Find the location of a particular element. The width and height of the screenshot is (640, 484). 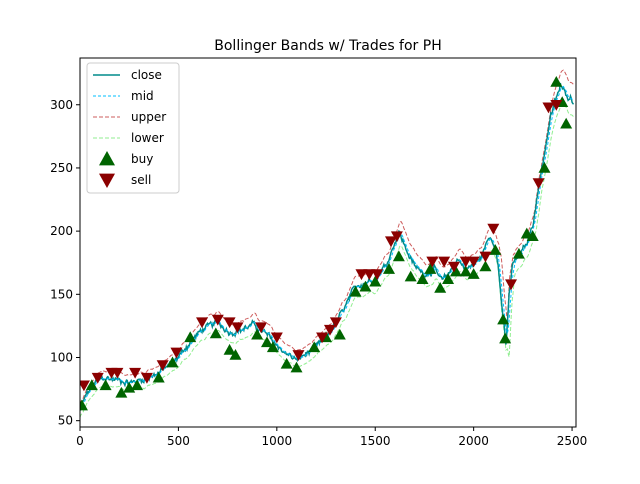

x-tick-label: 500 is located at coordinates (178, 441).